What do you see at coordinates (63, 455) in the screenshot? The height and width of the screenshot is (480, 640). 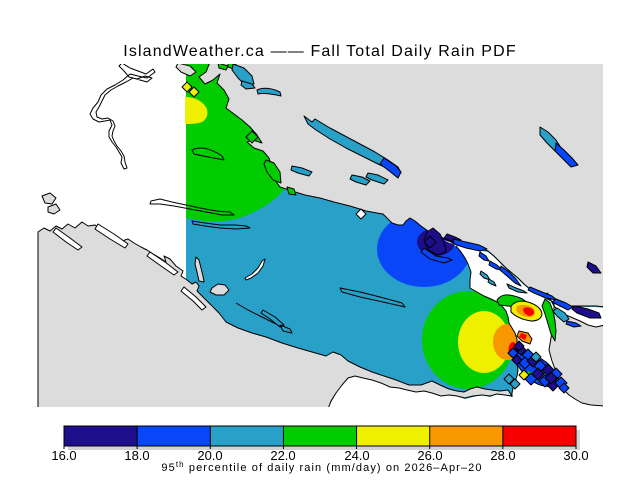 I see `svg-text: 16.0` at bounding box center [63, 455].